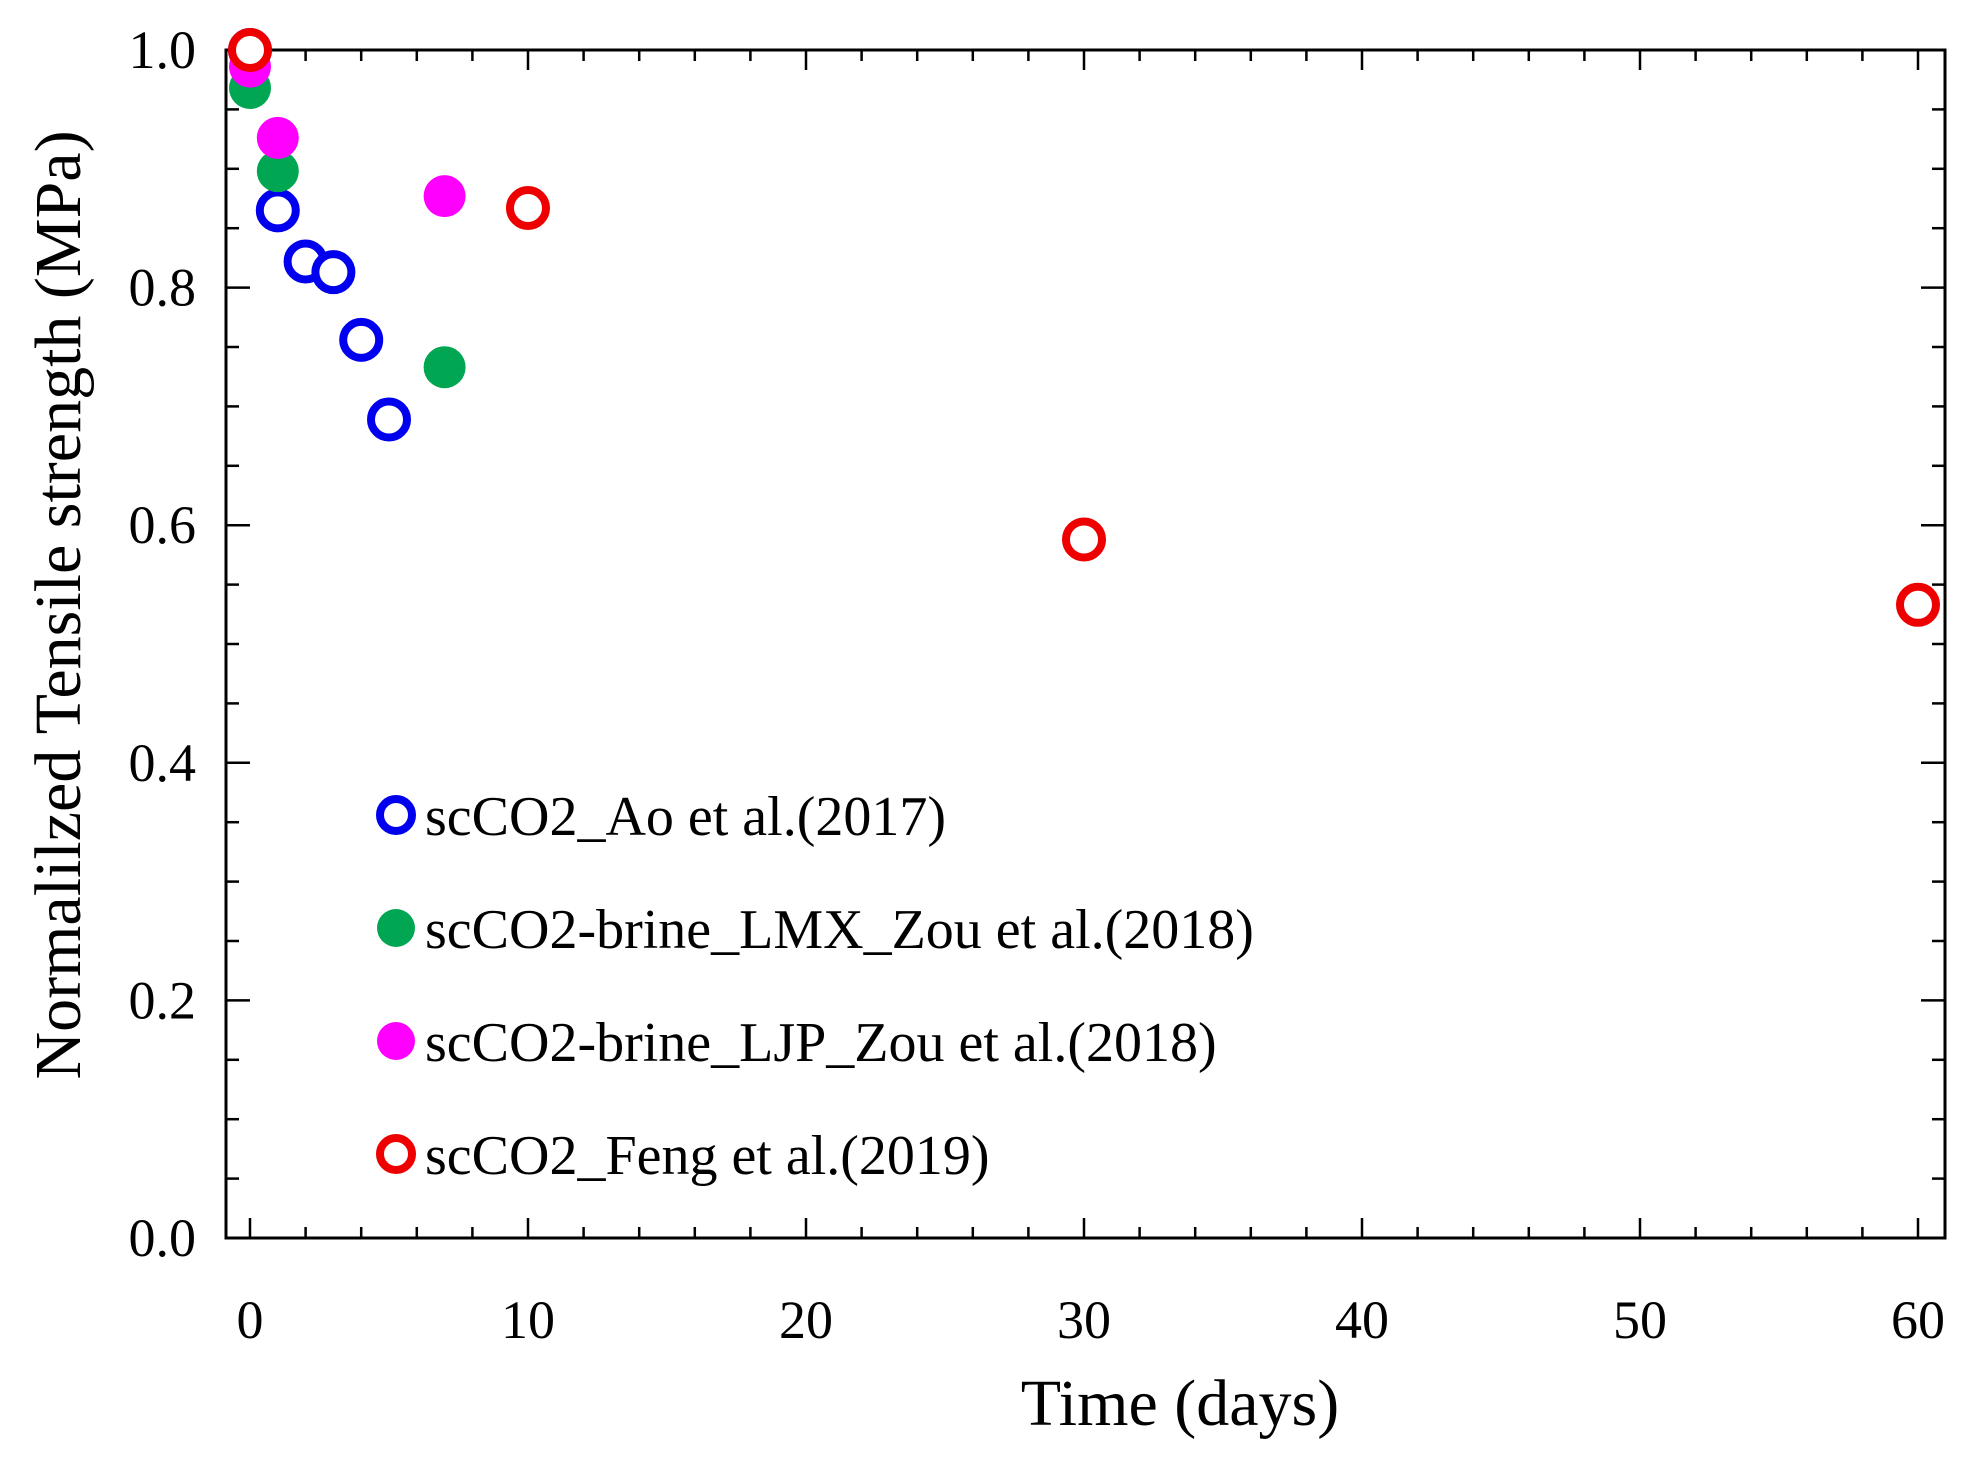 Image resolution: width=1982 pixels, height=1458 pixels. I want to click on x-tick-label: 50, so click(1640, 1320).